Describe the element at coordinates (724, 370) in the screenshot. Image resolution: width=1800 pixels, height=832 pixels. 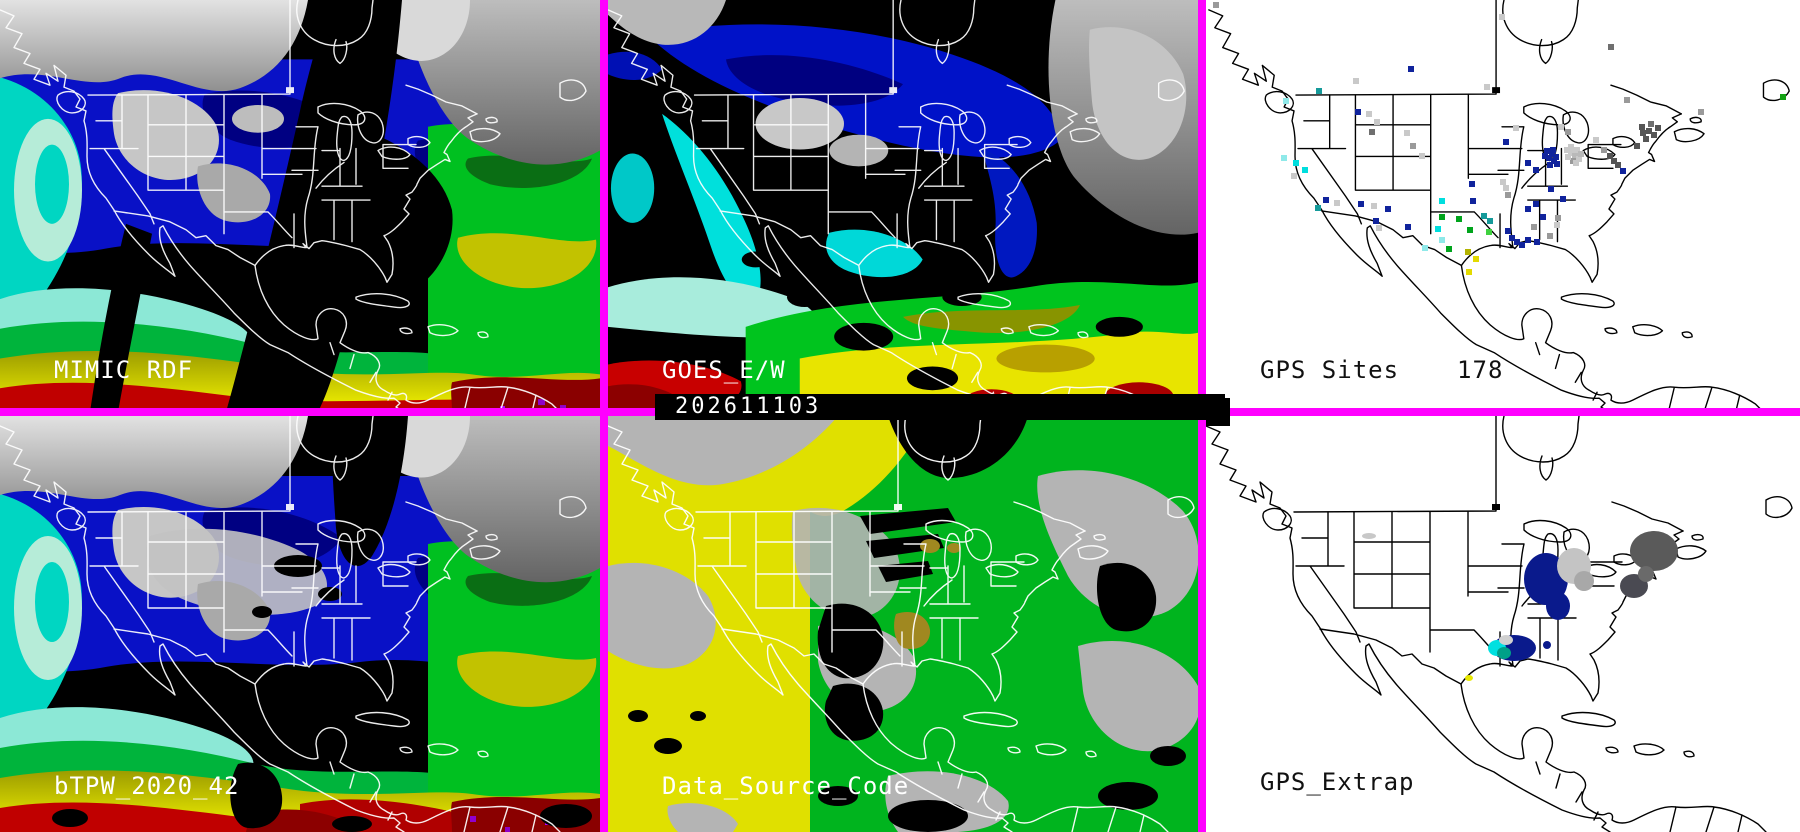
I see `panel-label-goes: GOES_E/W` at that location.